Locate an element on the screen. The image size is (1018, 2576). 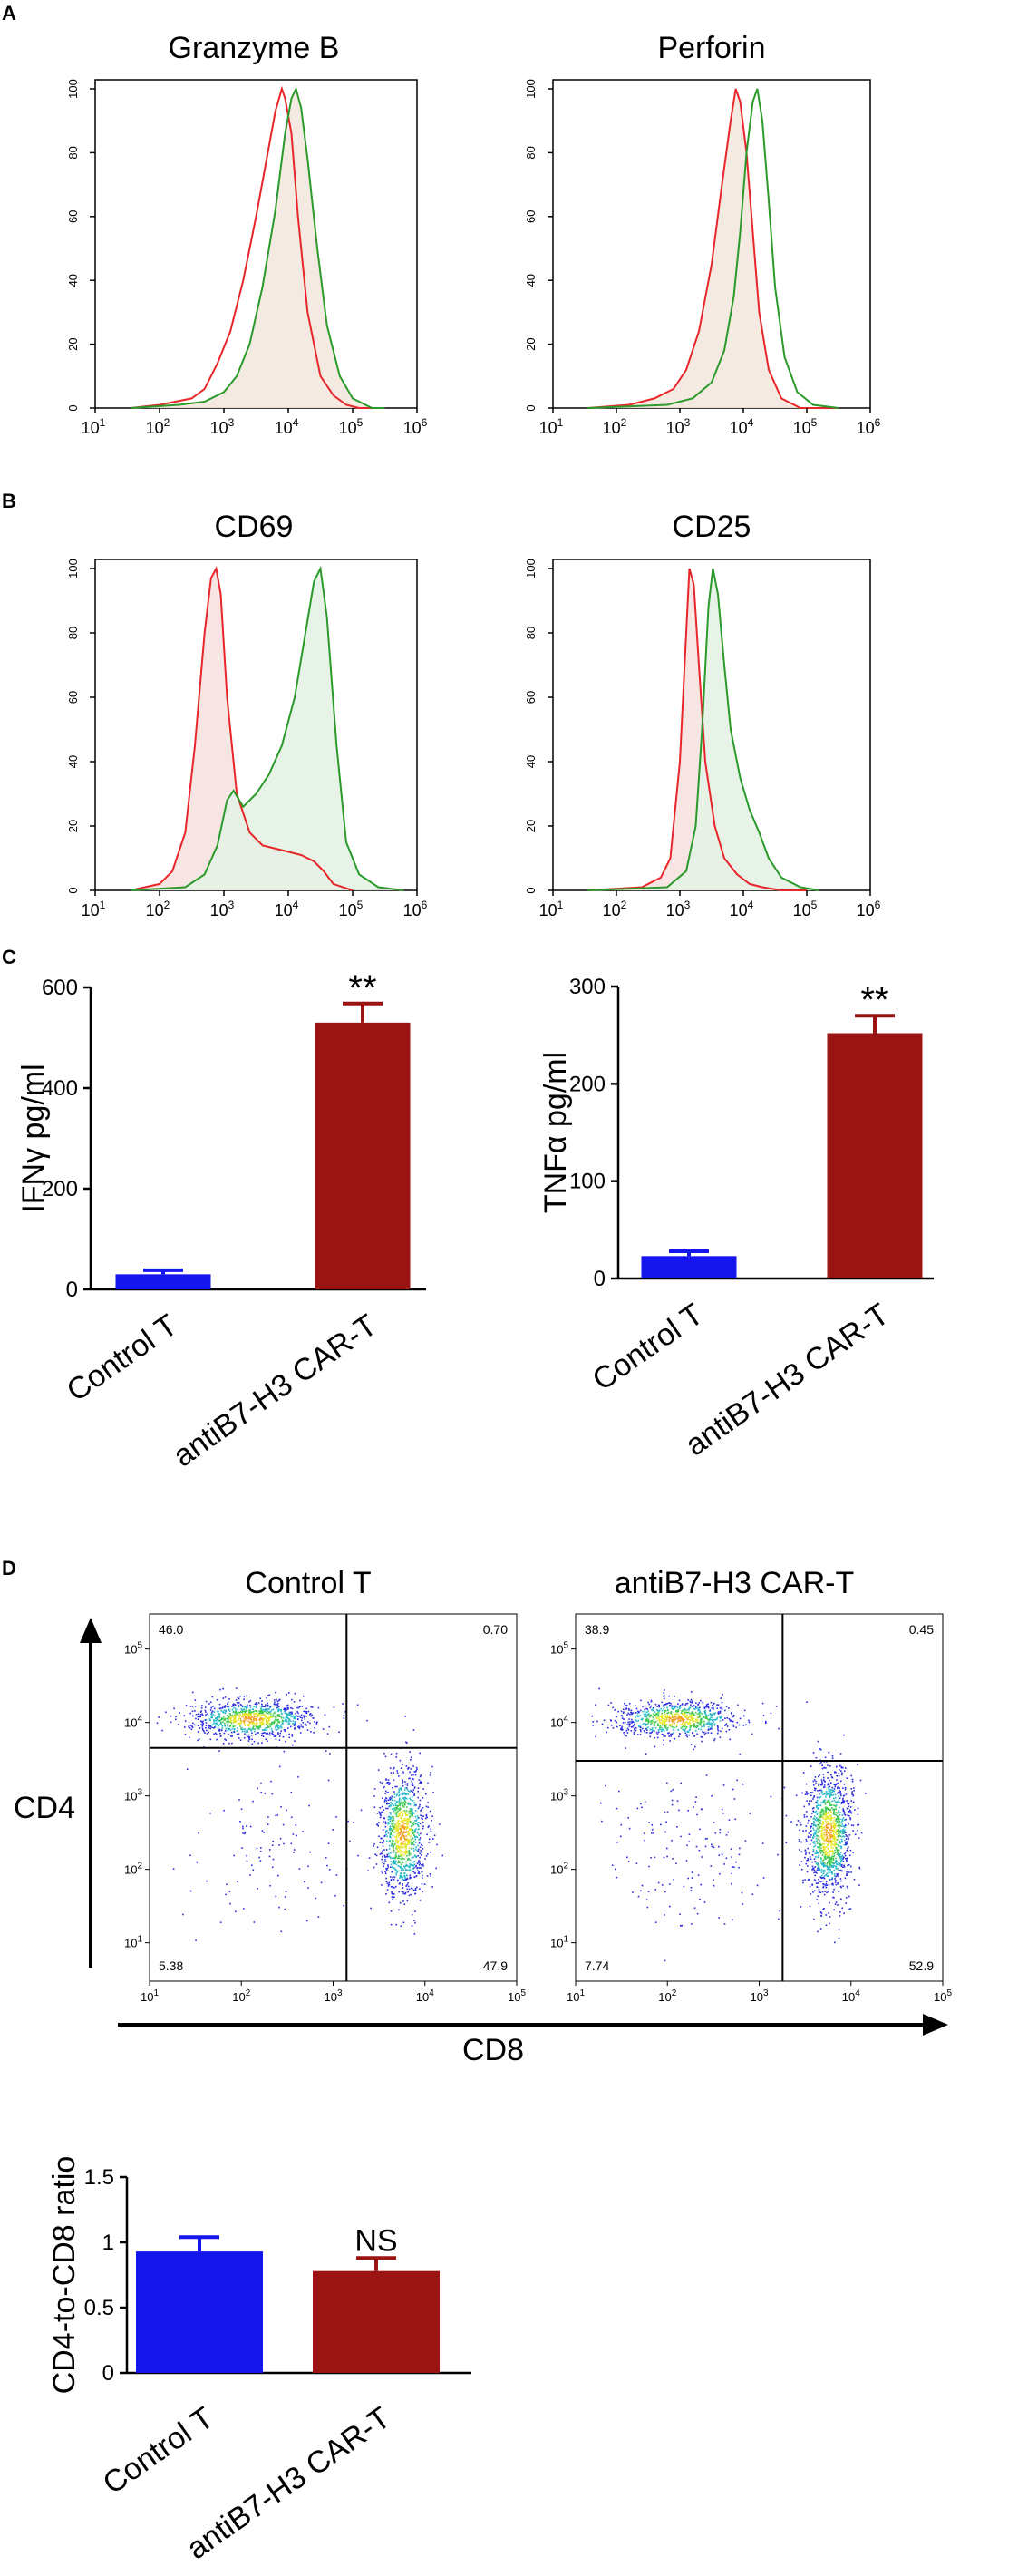
y-tick-label: 1 is located at coordinates (108, 2243).